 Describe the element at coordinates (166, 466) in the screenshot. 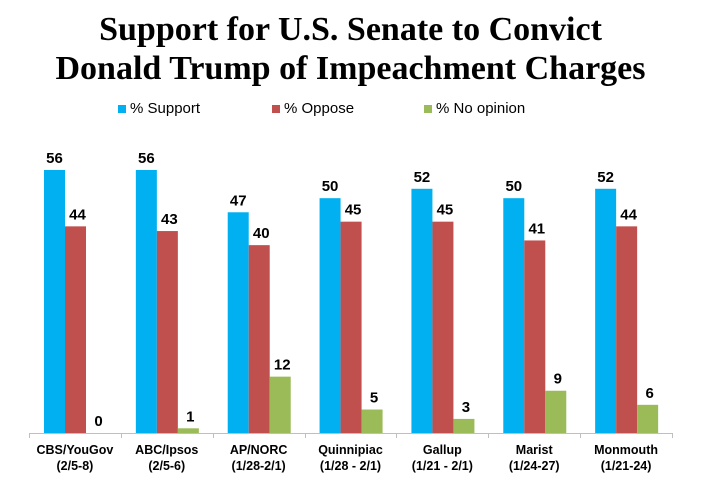

I see `x-tick-sublabel: (2/5-6)` at that location.